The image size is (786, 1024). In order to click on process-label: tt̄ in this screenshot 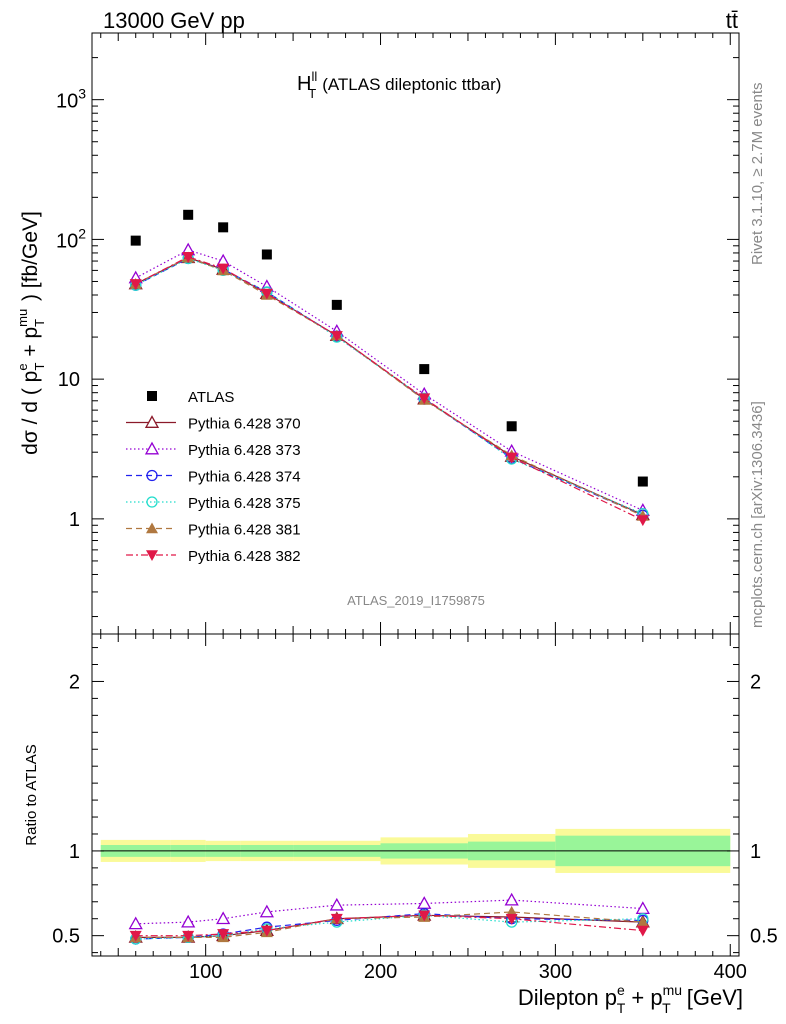, I will do `click(732, 20)`.